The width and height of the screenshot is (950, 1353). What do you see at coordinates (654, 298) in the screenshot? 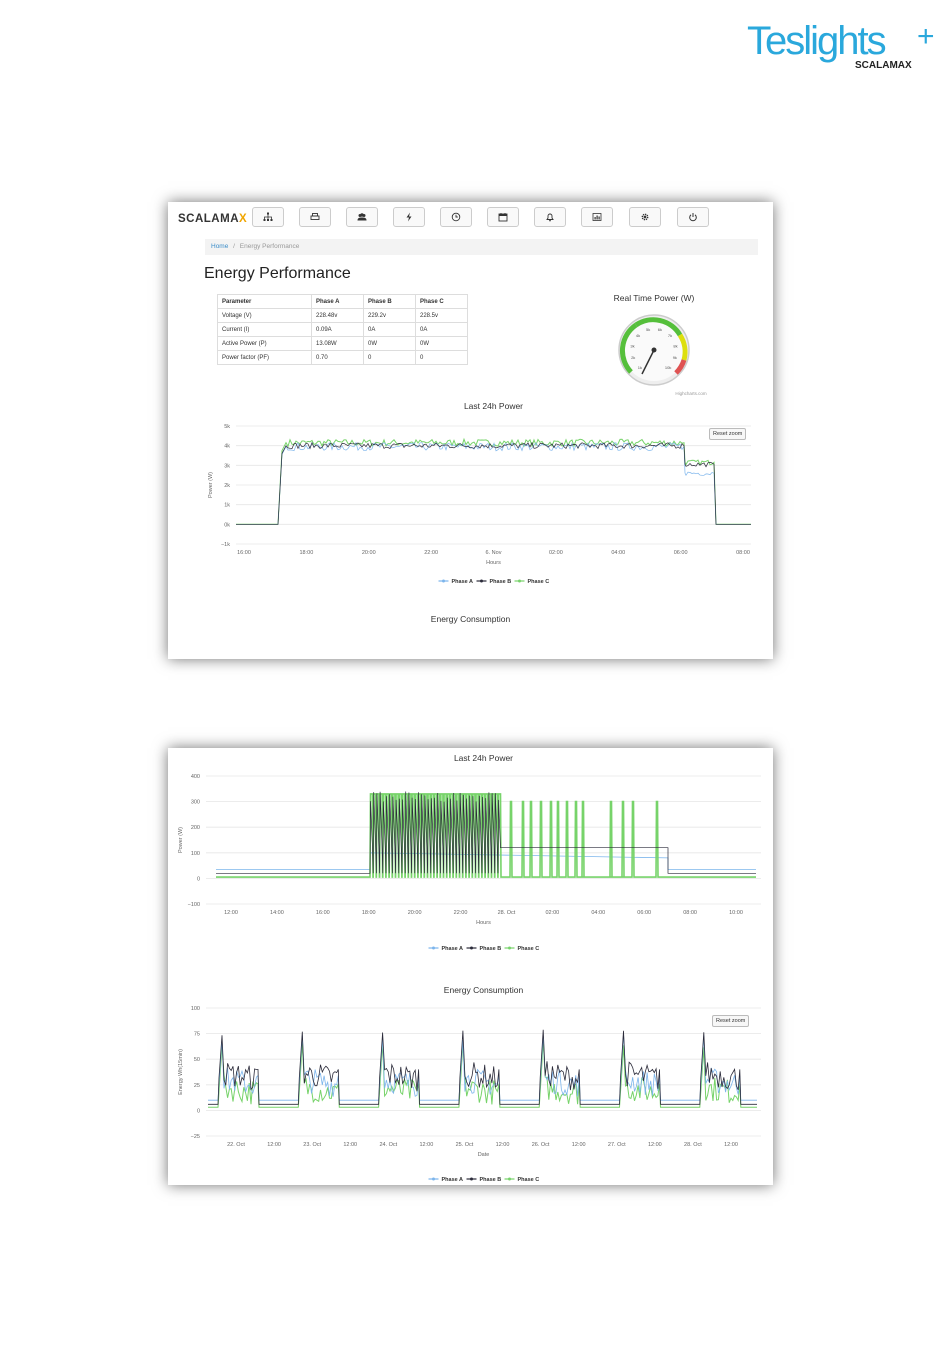
I see `gauge-title: Real Time Power (W)` at bounding box center [654, 298].